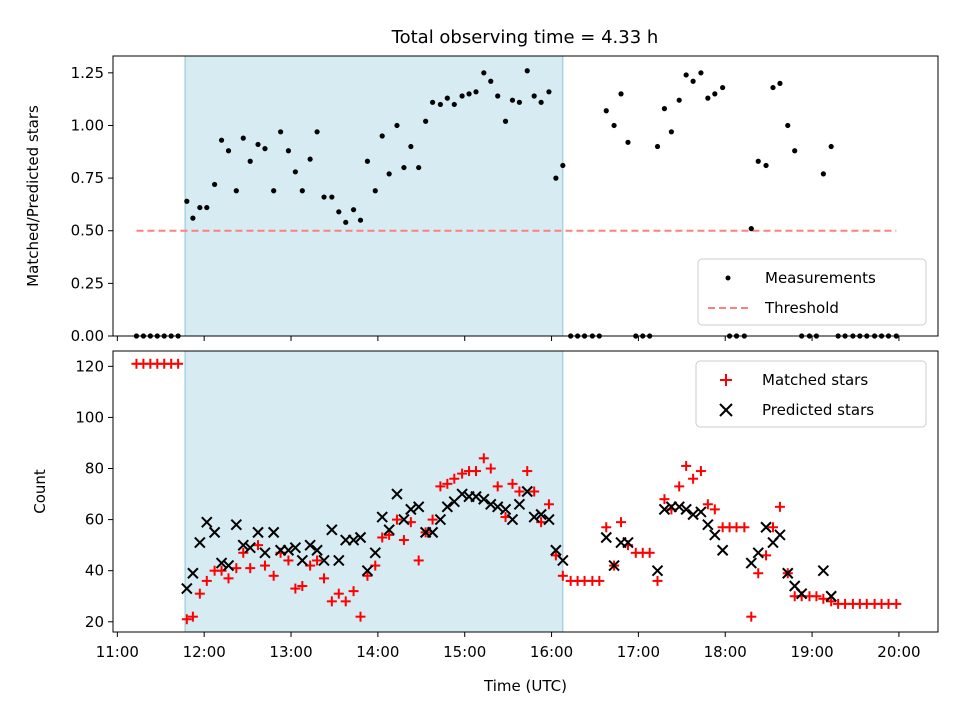  I want to click on x-tick-label: 17:00, so click(638, 652).